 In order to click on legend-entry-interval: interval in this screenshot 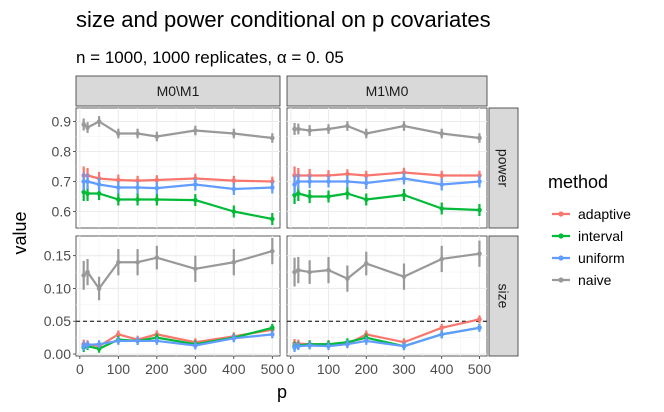, I will do `click(587, 236)`.